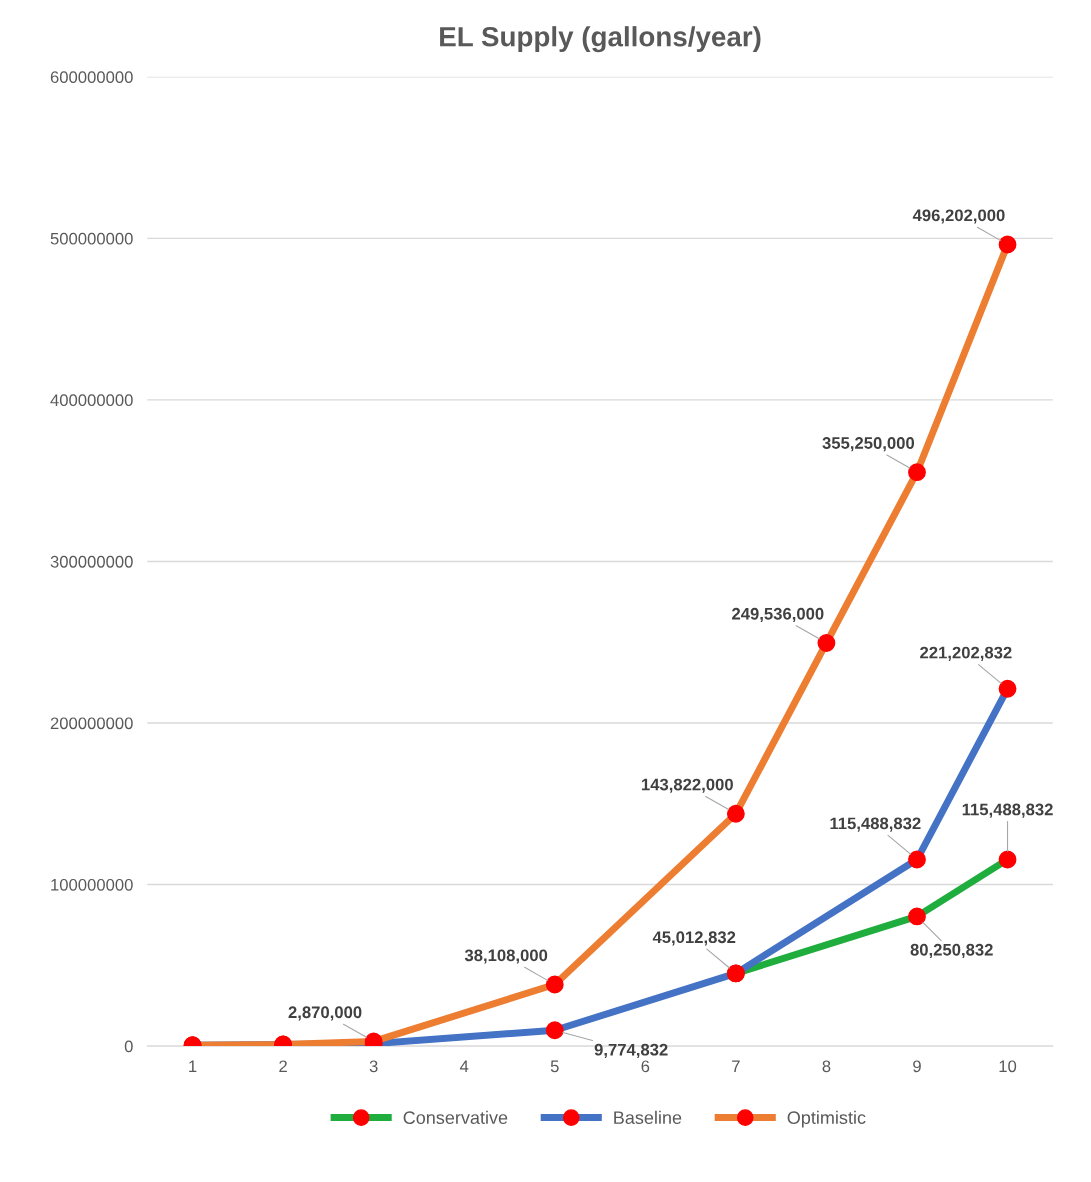 Image resolution: width=1091 pixels, height=1182 pixels. What do you see at coordinates (283, 1066) in the screenshot?
I see `x-tick-label: 2` at bounding box center [283, 1066].